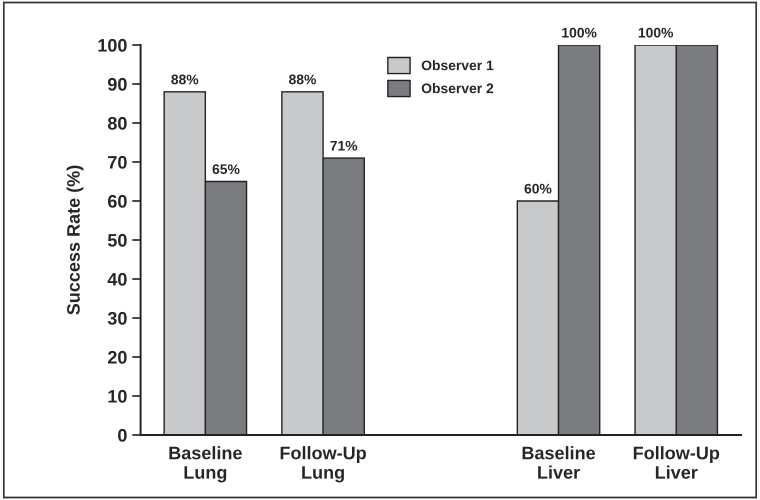  I want to click on x-tick-label: Follow-Up Lung, so click(323, 464).